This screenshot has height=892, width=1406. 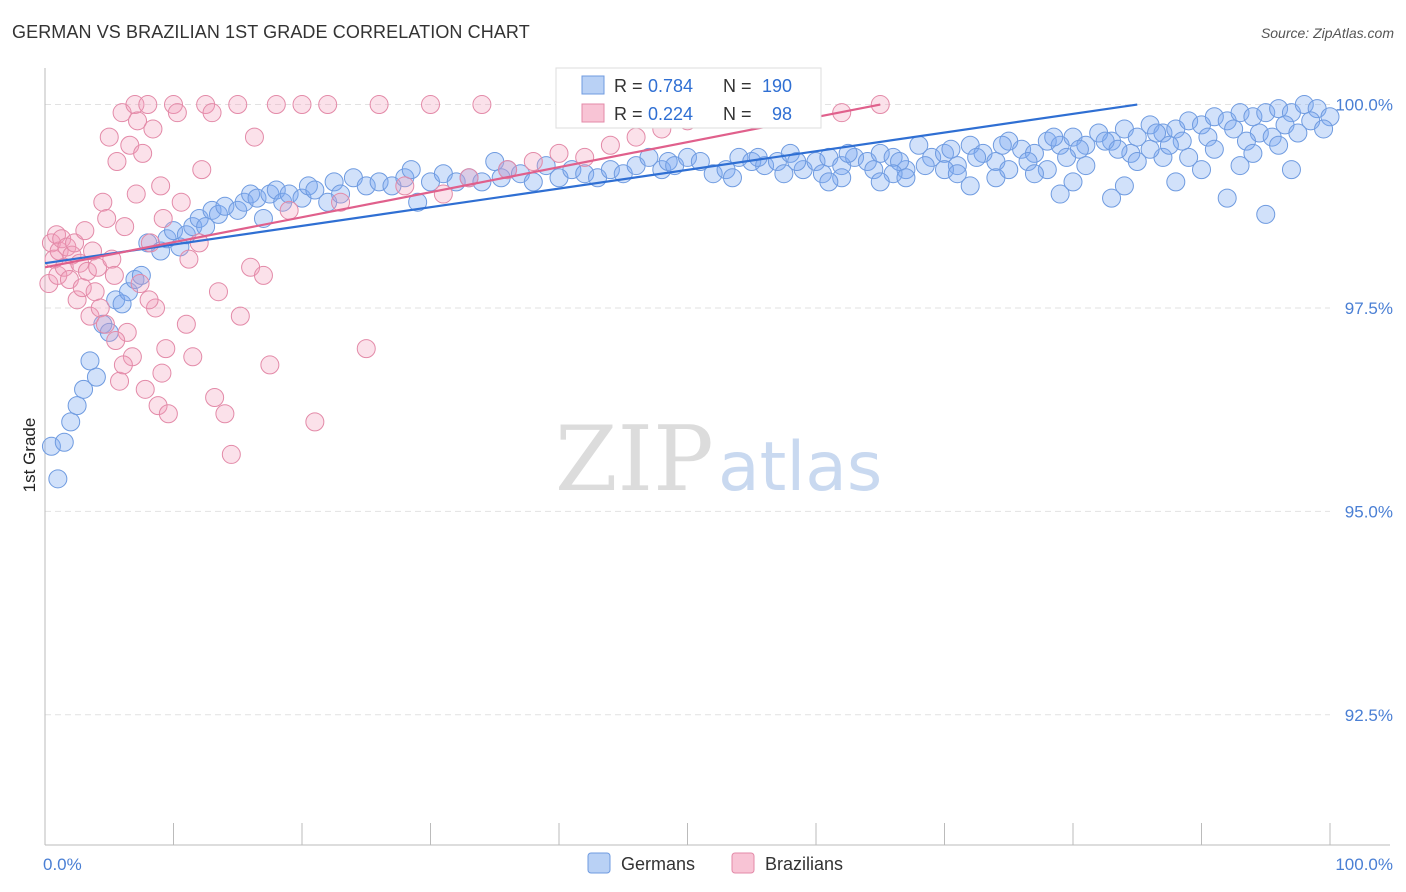 I want to click on y-tick-label-3: 92.5%, so click(x=1369, y=715).